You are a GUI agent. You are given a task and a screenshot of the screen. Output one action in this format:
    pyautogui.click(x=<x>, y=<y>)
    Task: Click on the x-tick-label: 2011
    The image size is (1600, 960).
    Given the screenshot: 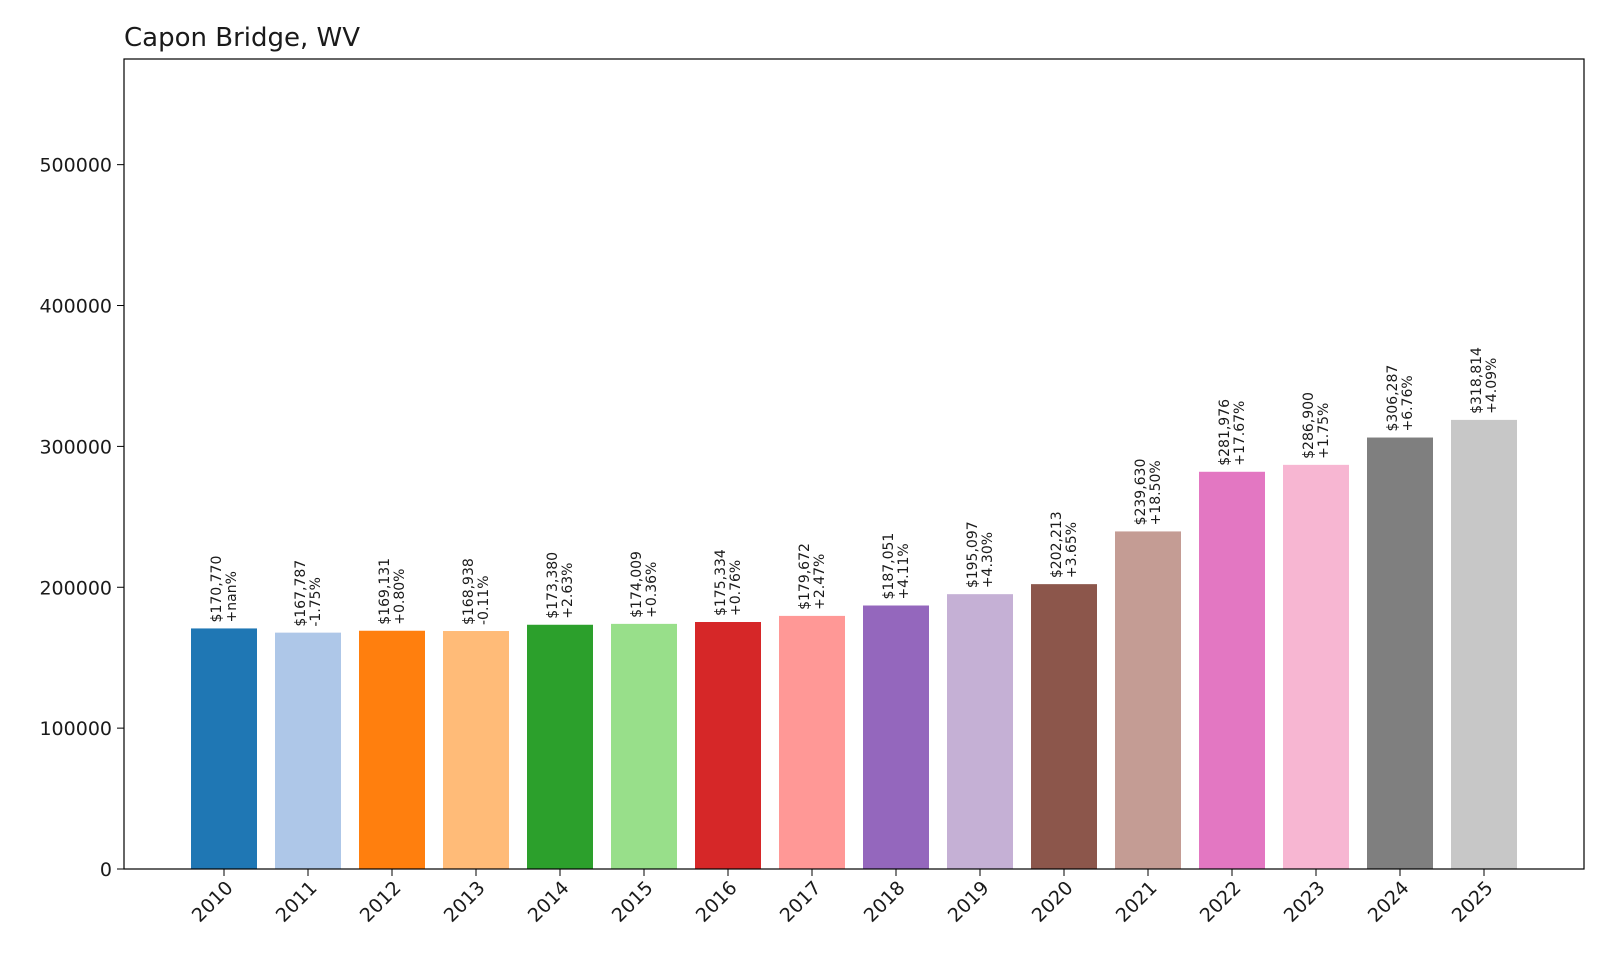 What is the action you would take?
    pyautogui.click(x=297, y=902)
    